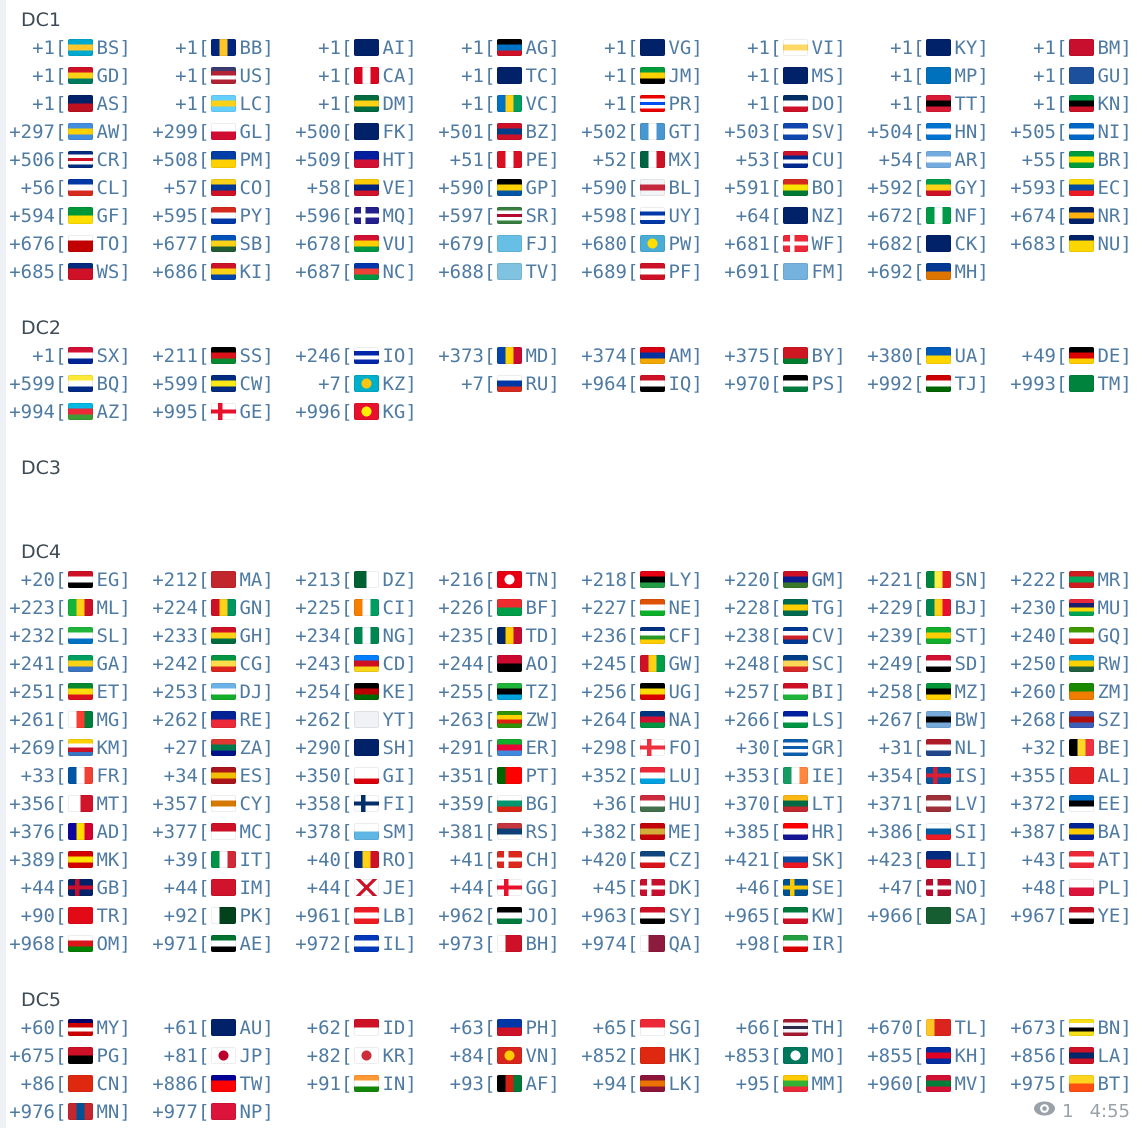 The width and height of the screenshot is (1144, 1128). I want to click on phone-code-entry: +95[MM], so click(786, 1084).